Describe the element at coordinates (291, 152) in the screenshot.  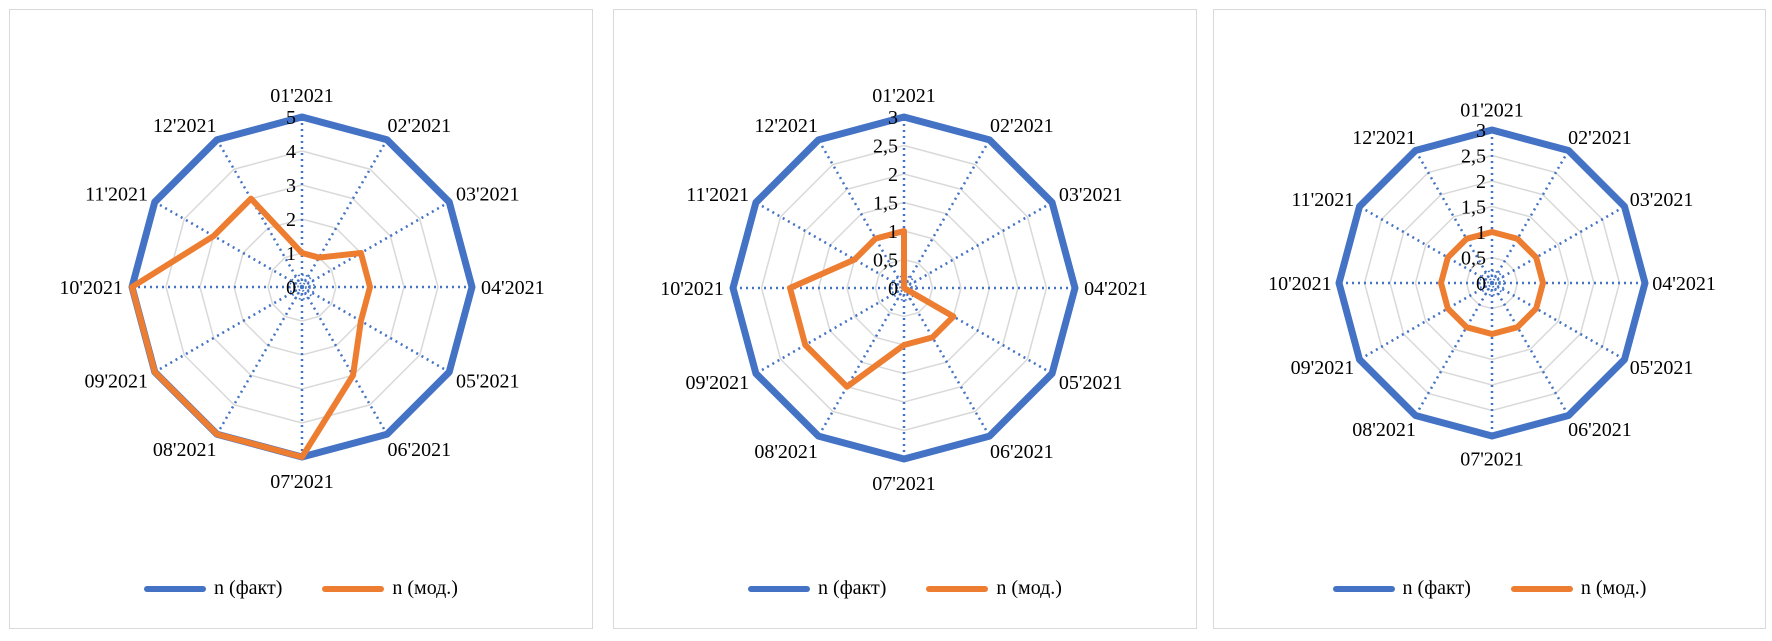
I see `tick-label: 4` at that location.